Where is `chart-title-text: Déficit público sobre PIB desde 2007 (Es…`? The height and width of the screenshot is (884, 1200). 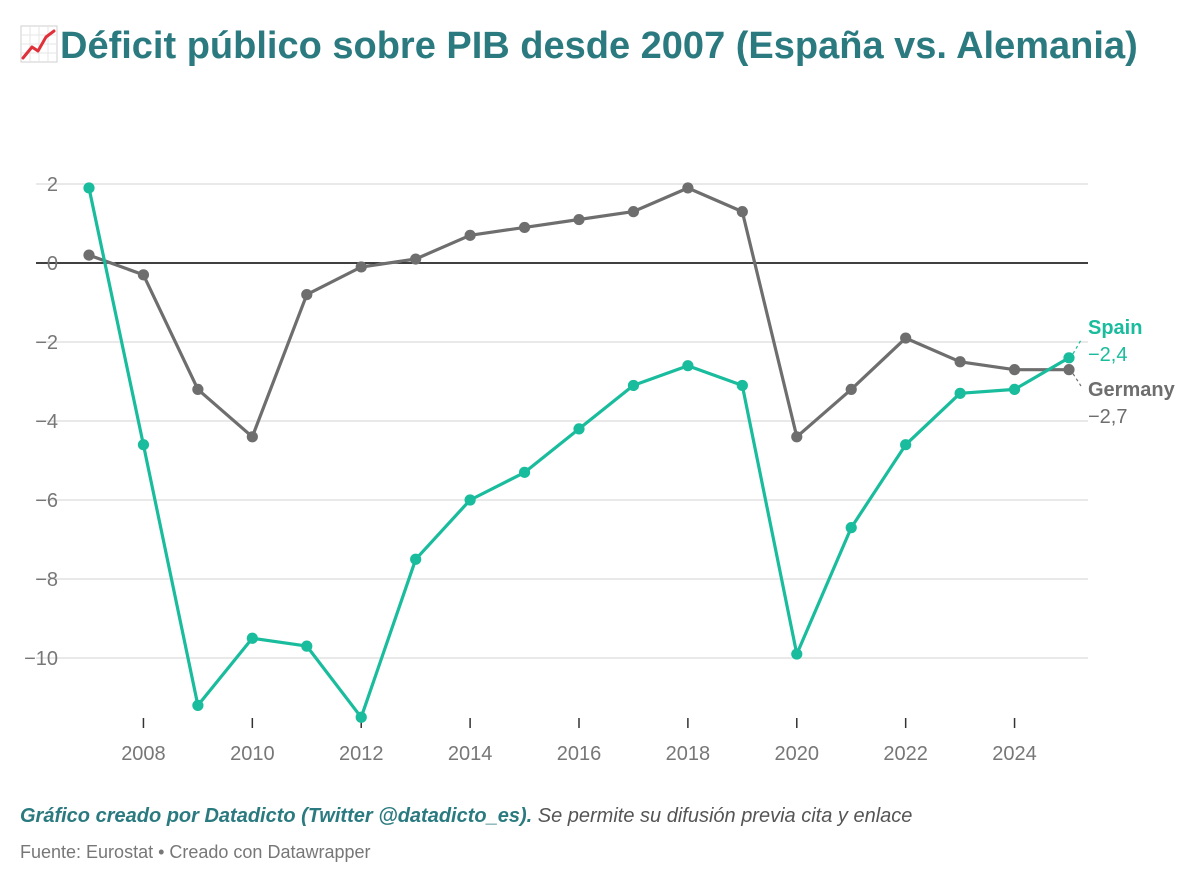 chart-title-text: Déficit público sobre PIB desde 2007 (Es… is located at coordinates (599, 46).